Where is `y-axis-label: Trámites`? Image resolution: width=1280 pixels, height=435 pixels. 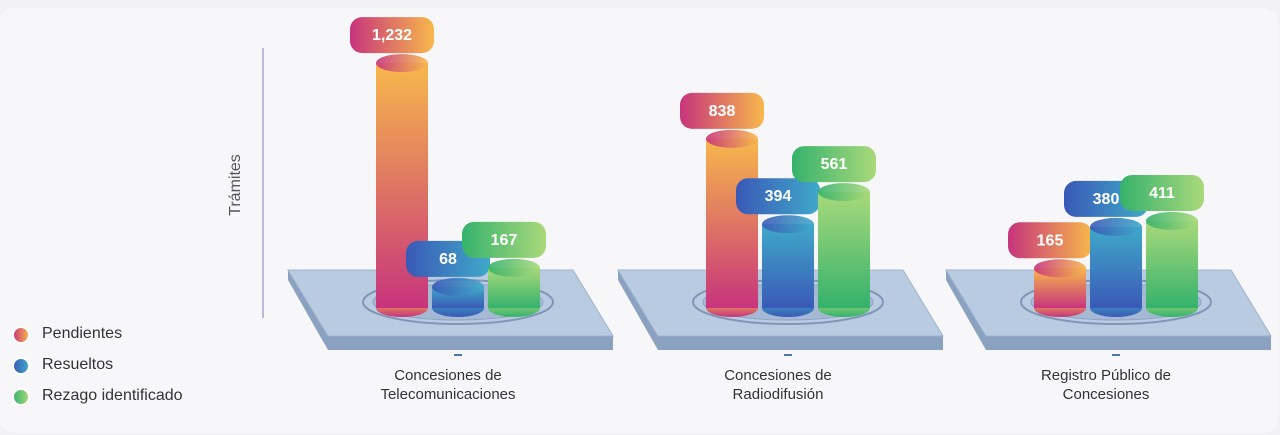
y-axis-label: Trámites is located at coordinates (235, 185).